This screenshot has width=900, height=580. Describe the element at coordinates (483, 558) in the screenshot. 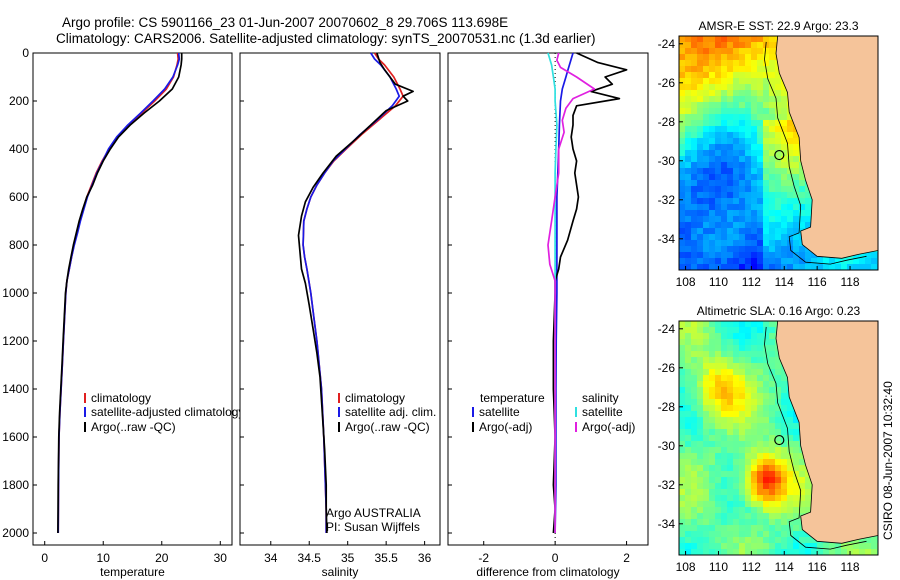

I see `x-tick-label: -2` at that location.